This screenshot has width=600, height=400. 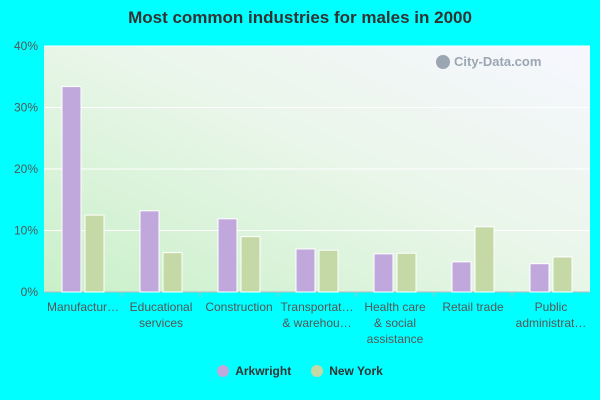 What do you see at coordinates (26, 46) in the screenshot?
I see `y-tick-label: 40%` at bounding box center [26, 46].